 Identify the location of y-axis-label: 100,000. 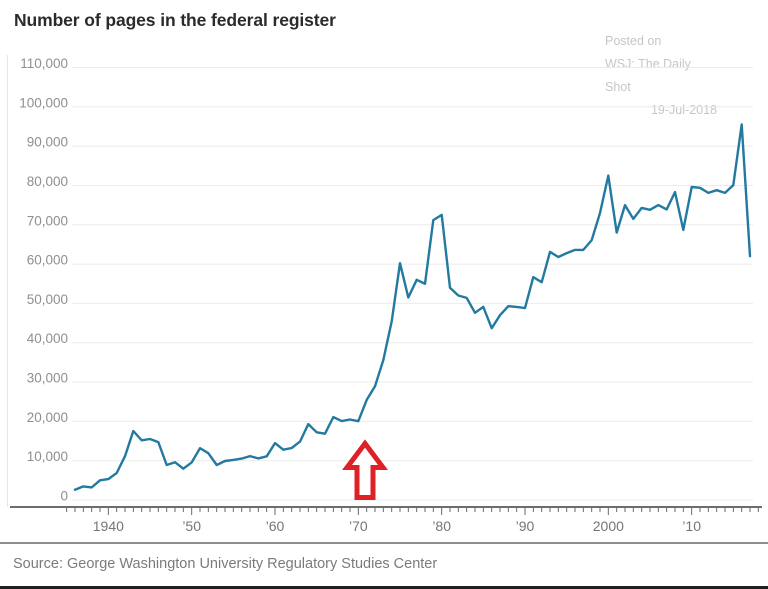
(43, 102).